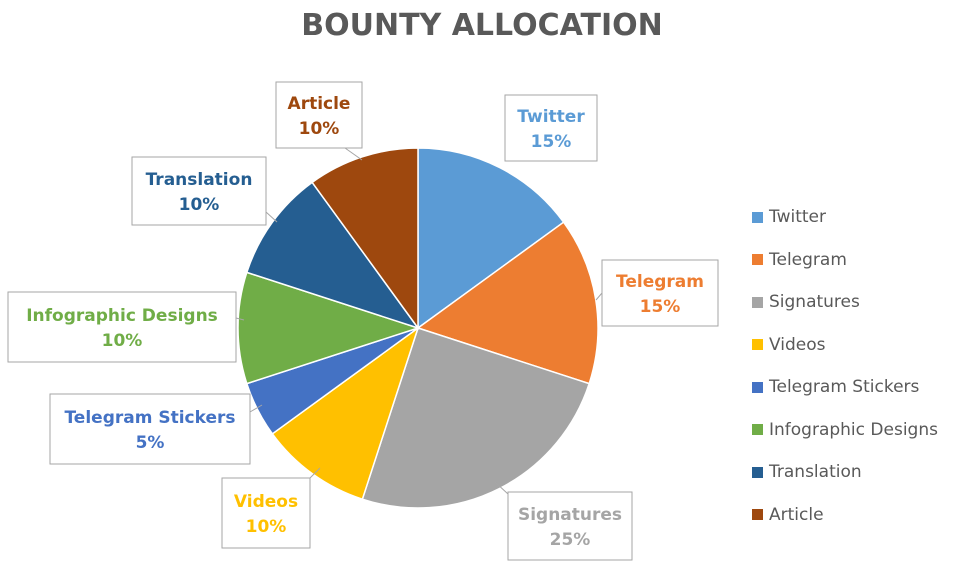  Describe the element at coordinates (845, 515) in the screenshot. I see `legend-item-article: Article` at that location.